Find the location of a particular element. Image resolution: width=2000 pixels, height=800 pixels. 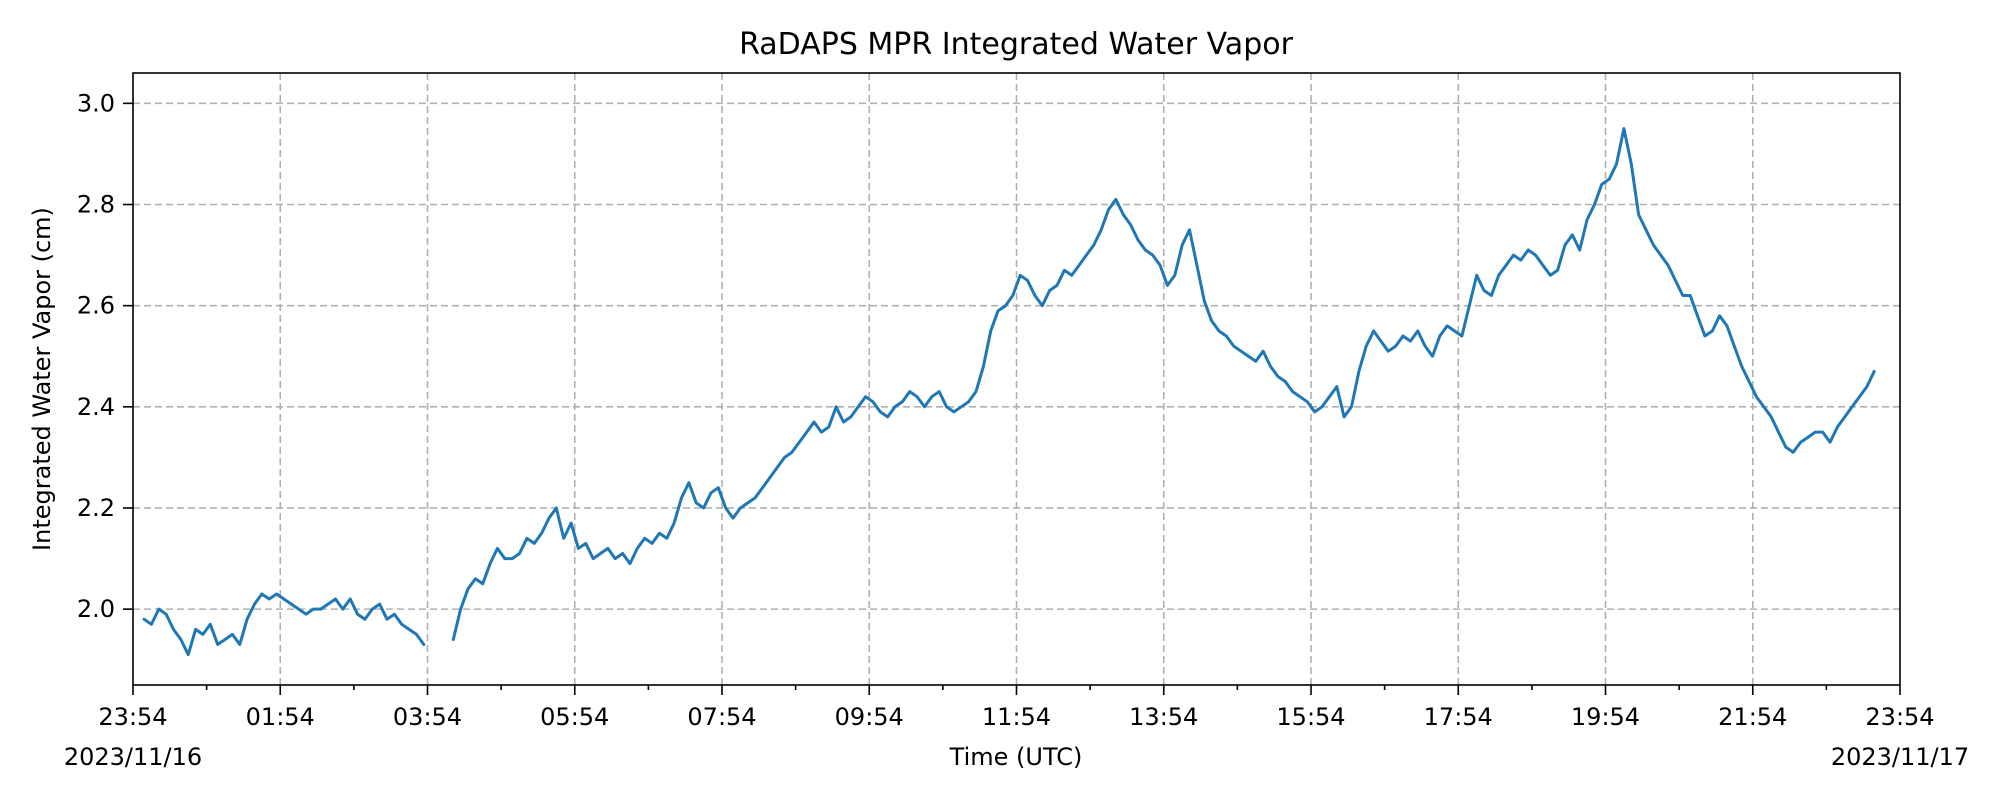

y-tick-label: 2.8 is located at coordinates (96, 205).